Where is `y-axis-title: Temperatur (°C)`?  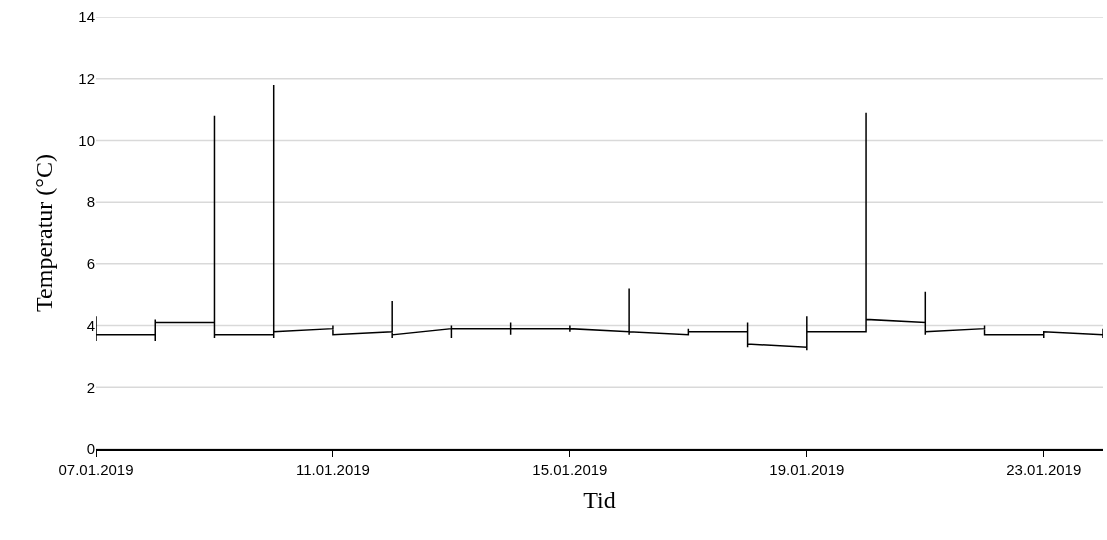
y-axis-title: Temperatur (°C) is located at coordinates (44, 233).